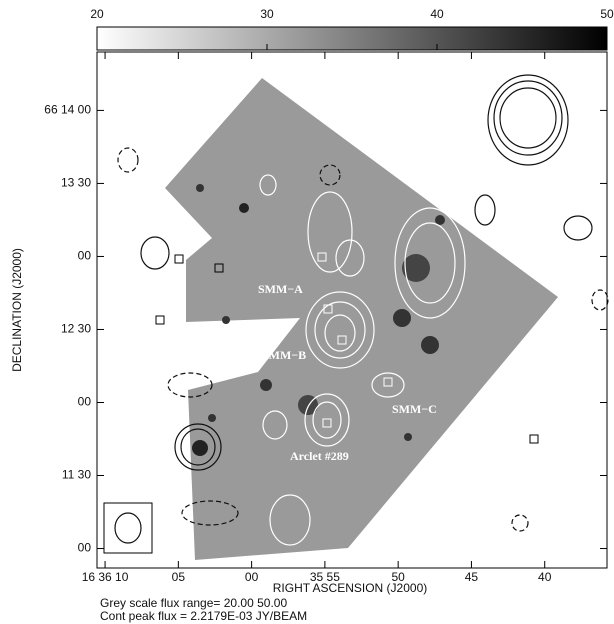 This screenshot has height=624, width=614. Describe the element at coordinates (267, 14) in the screenshot. I see `colorbar-tick-label: 30` at that location.